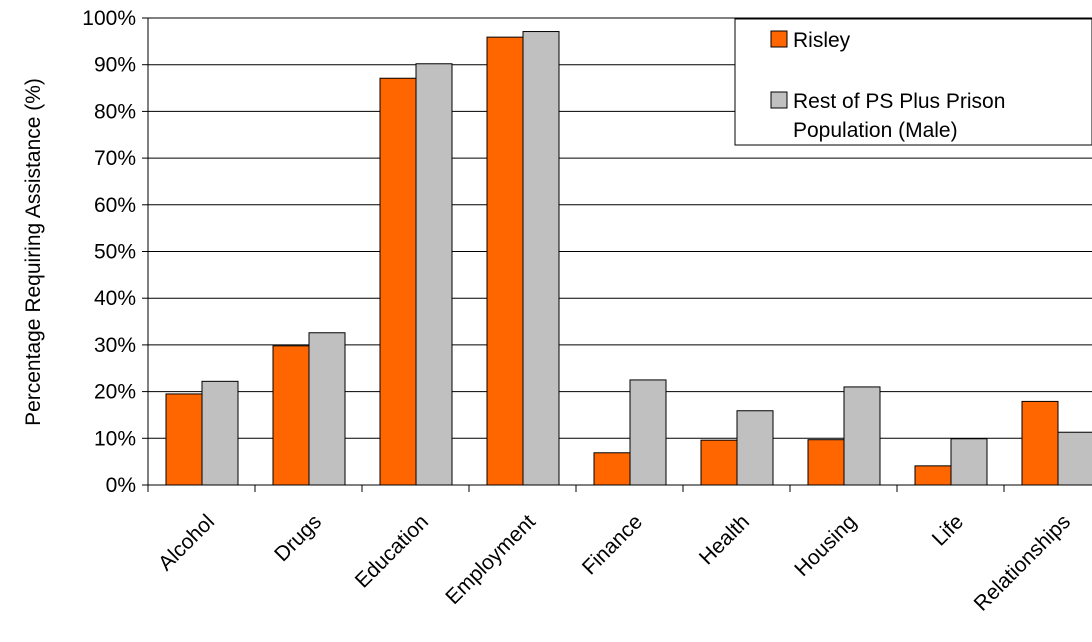 The width and height of the screenshot is (1092, 642). Describe the element at coordinates (115, 345) in the screenshot. I see `y-tick-label: 30%` at that location.